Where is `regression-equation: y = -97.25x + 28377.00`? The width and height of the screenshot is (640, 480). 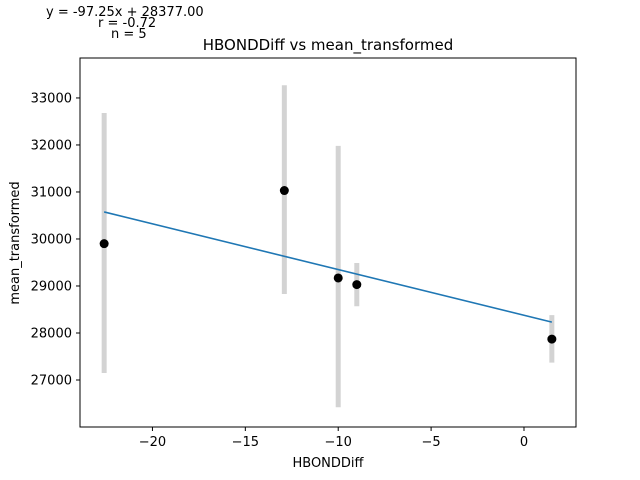 regression-equation: y = -97.25x + 28377.00 is located at coordinates (125, 12).